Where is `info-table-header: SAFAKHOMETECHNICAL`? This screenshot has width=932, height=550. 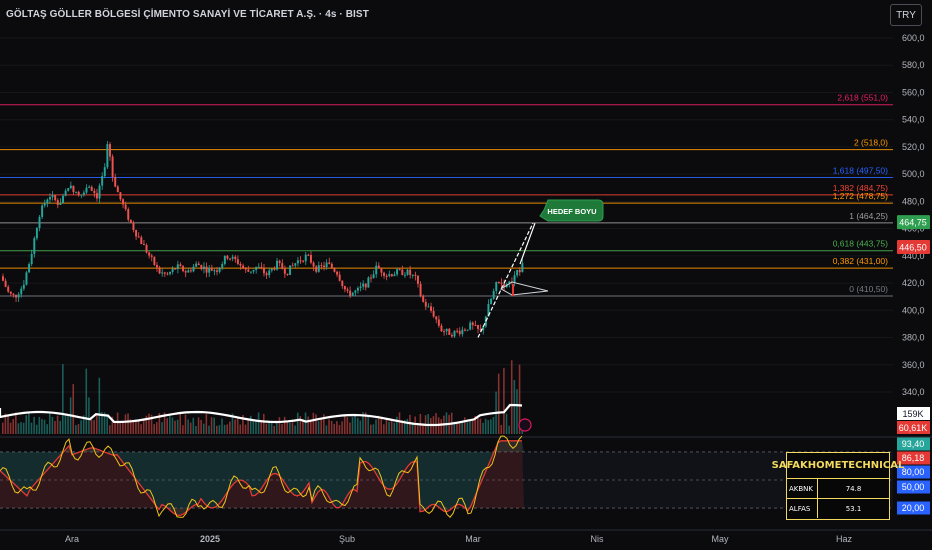
info-table-header: SAFAKHOMETECHNICAL is located at coordinates (838, 466).